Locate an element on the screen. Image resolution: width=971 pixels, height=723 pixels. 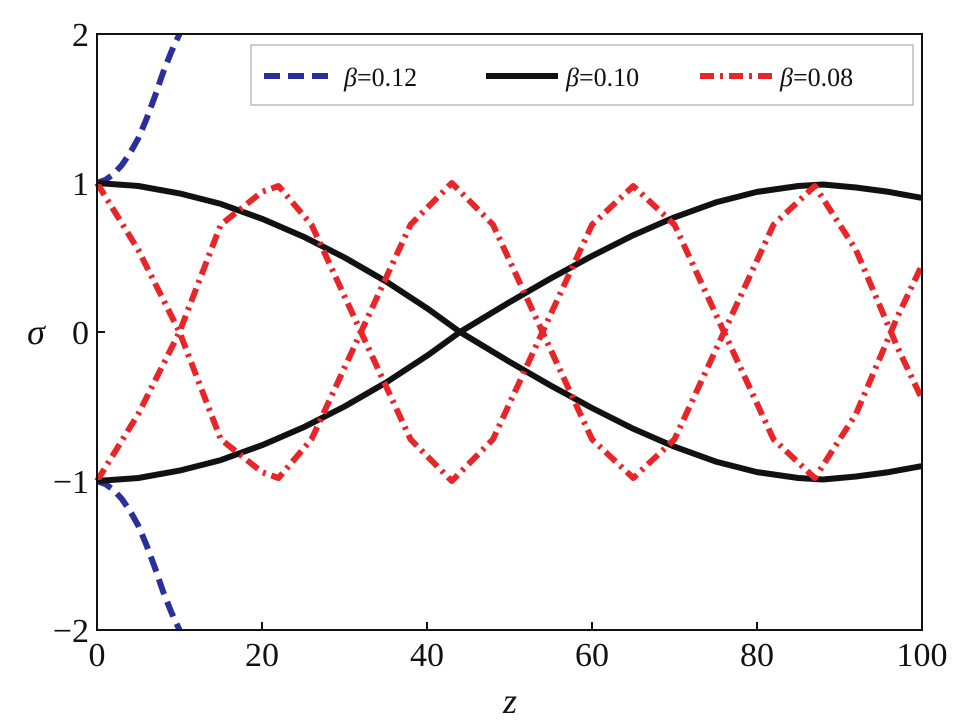
legend-label-beta-0.12: β=0.12 is located at coordinates (380, 77).